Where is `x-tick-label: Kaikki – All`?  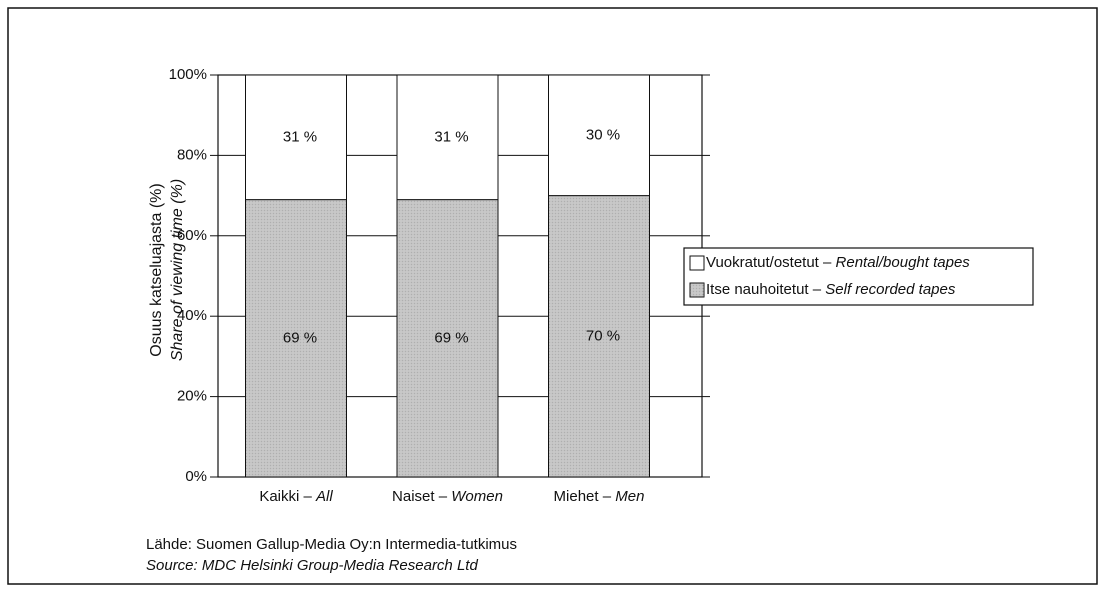 x-tick-label: Kaikki – All is located at coordinates (296, 496).